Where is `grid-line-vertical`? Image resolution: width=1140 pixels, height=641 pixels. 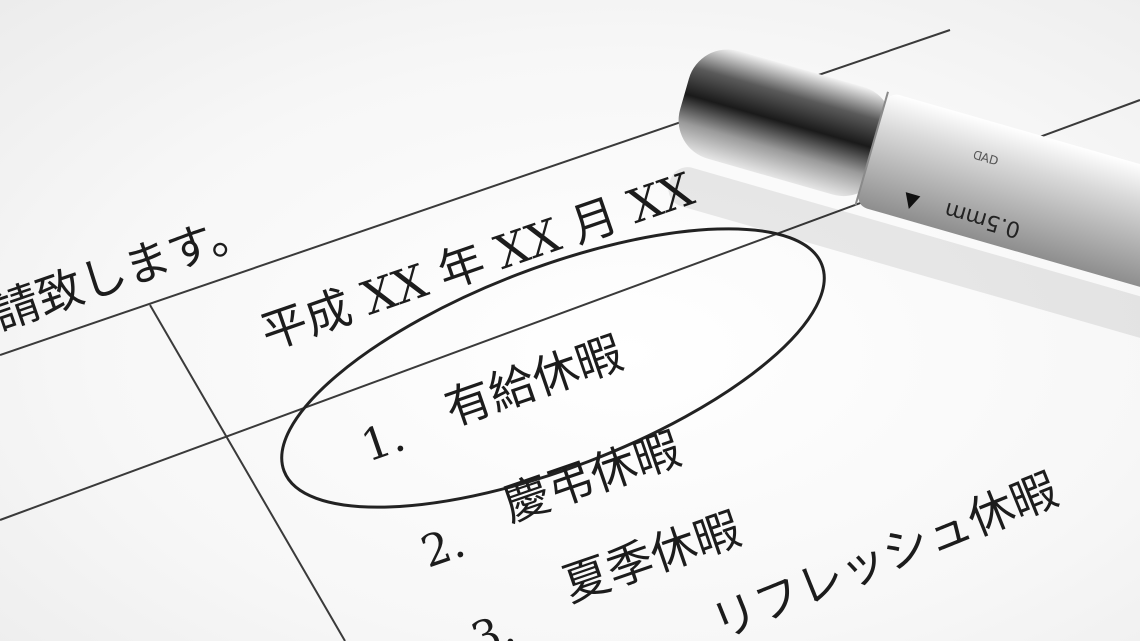
grid-line-vertical is located at coordinates (247, 472).